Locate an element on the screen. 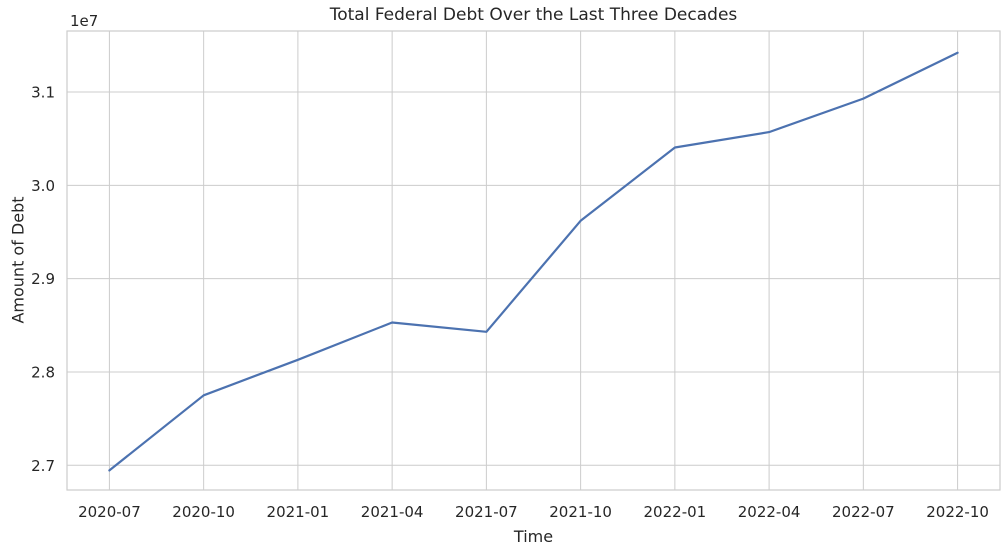  y-axis-label: Amount of Debt is located at coordinates (18, 260).